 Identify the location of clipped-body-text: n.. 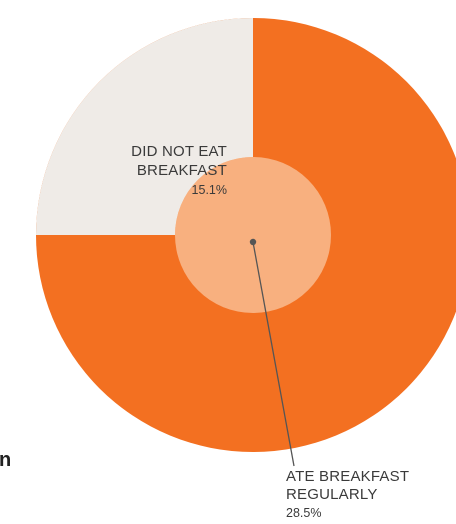
(5, 460).